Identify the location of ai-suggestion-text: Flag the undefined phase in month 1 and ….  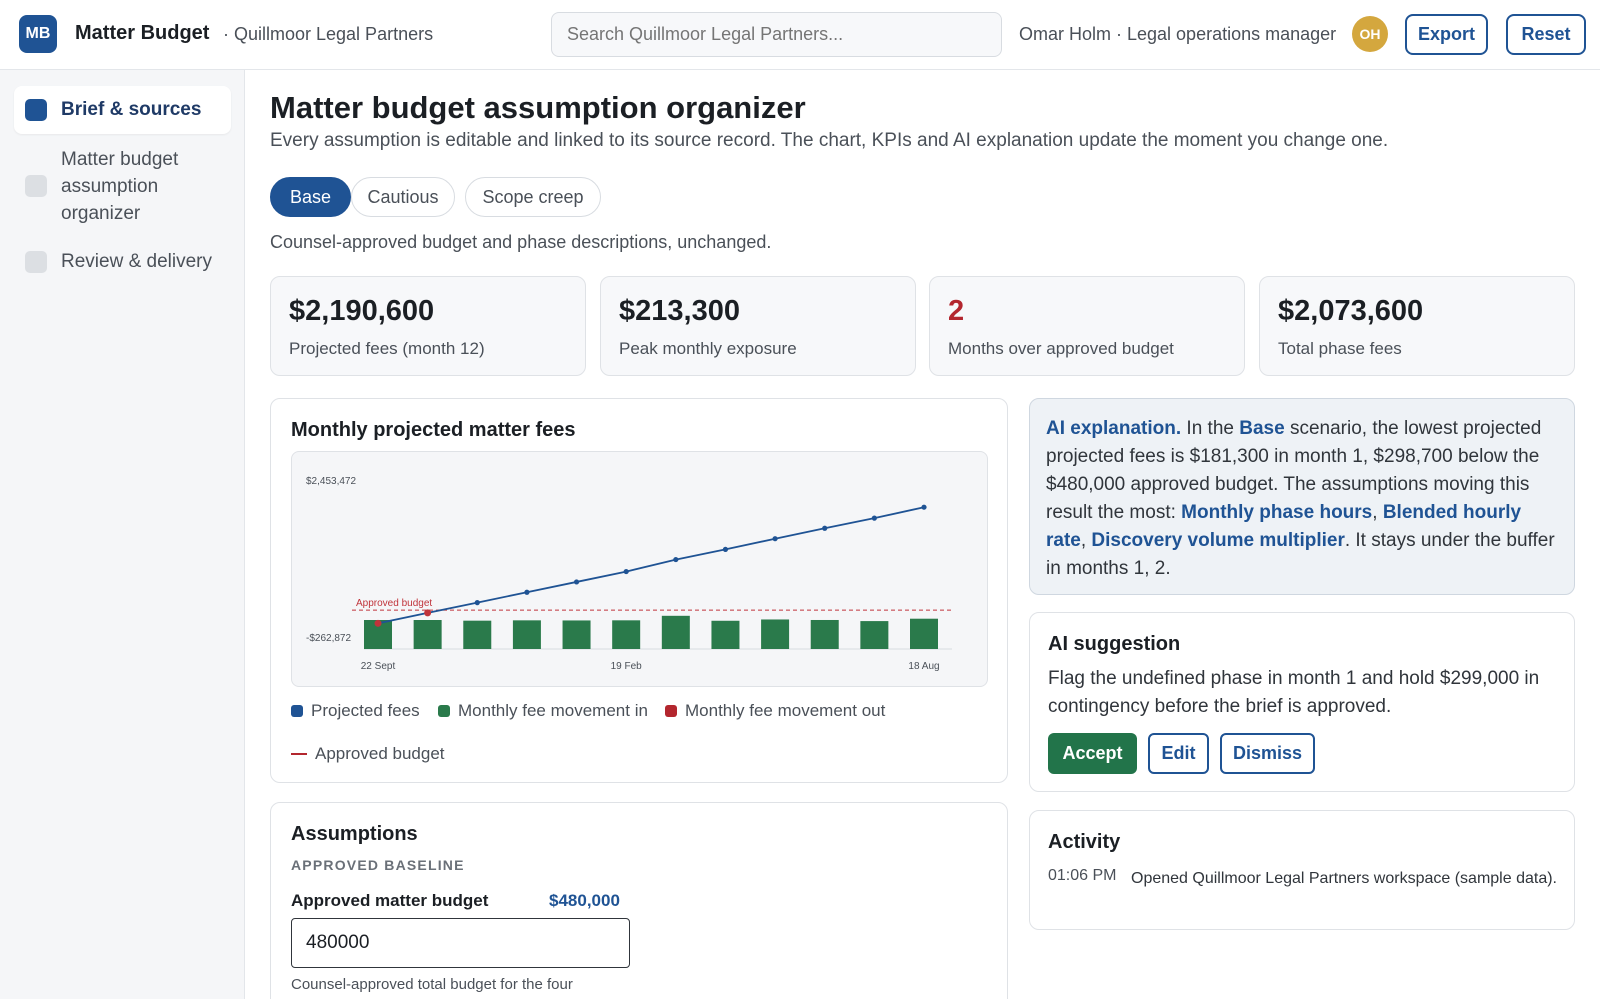
(1294, 692).